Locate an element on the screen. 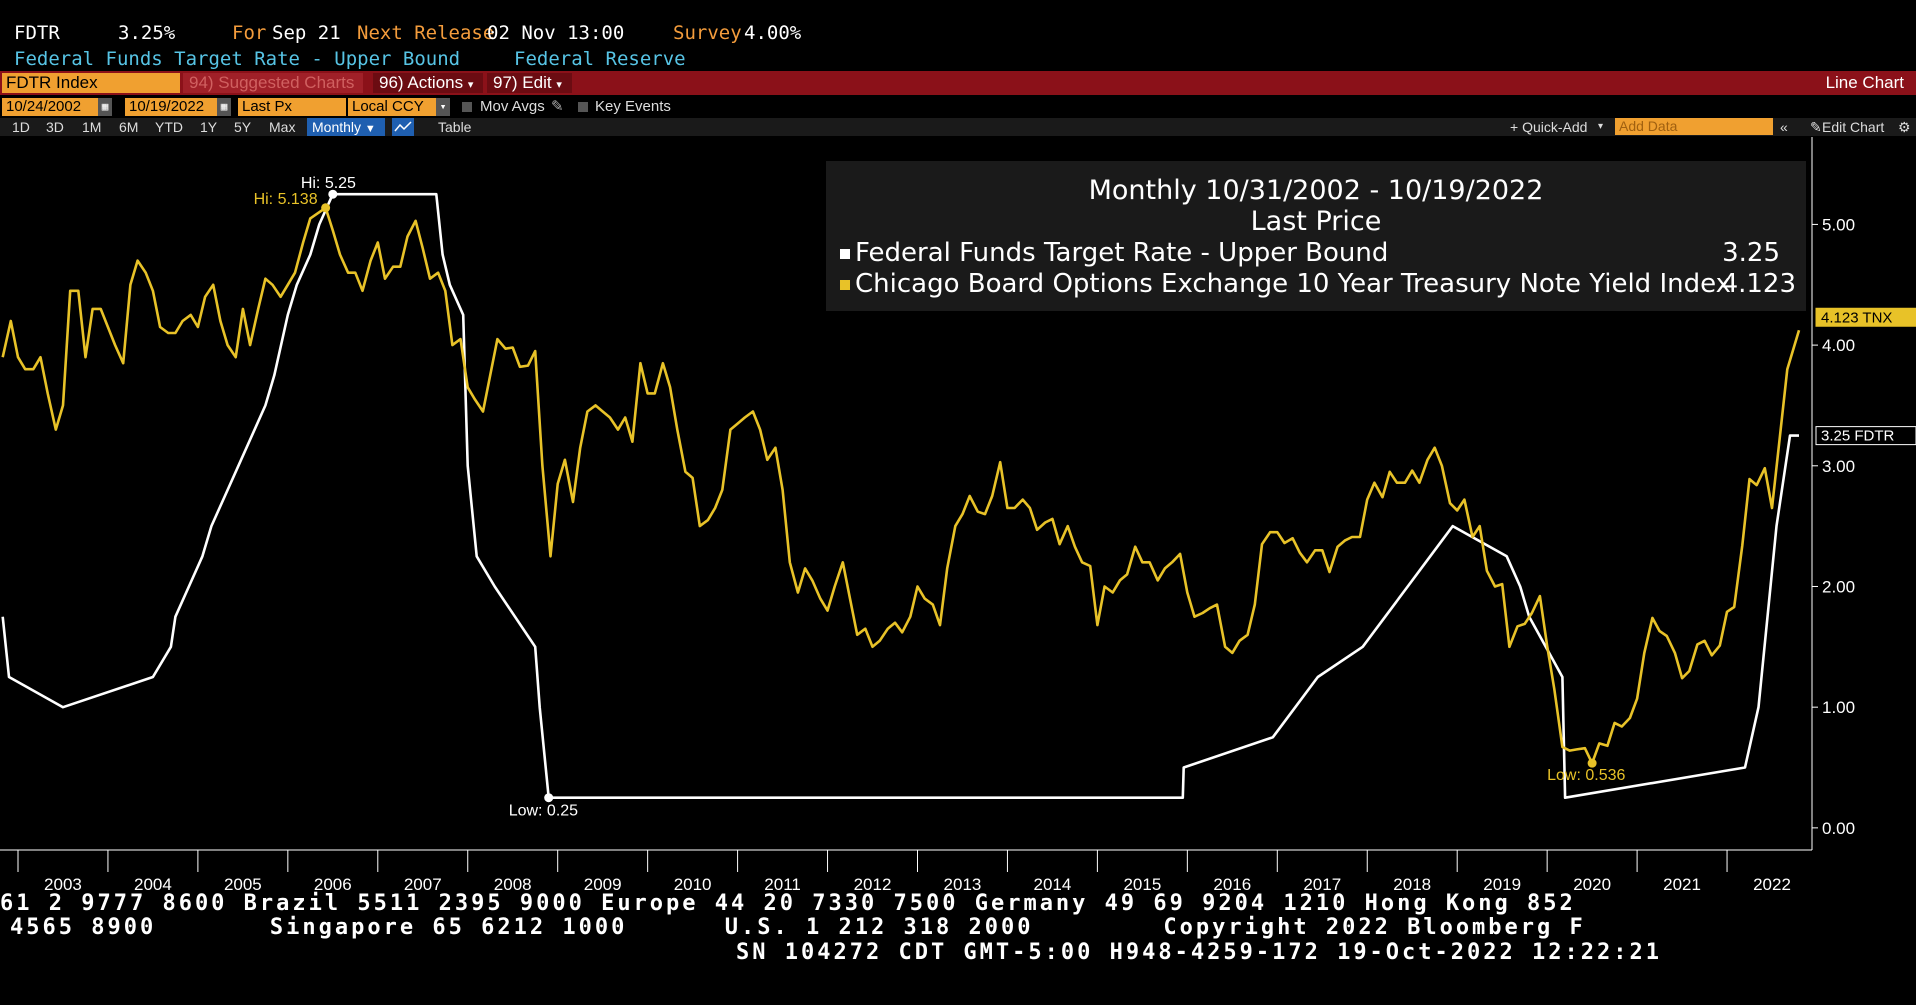  key-events-checkbox is located at coordinates (583, 107).